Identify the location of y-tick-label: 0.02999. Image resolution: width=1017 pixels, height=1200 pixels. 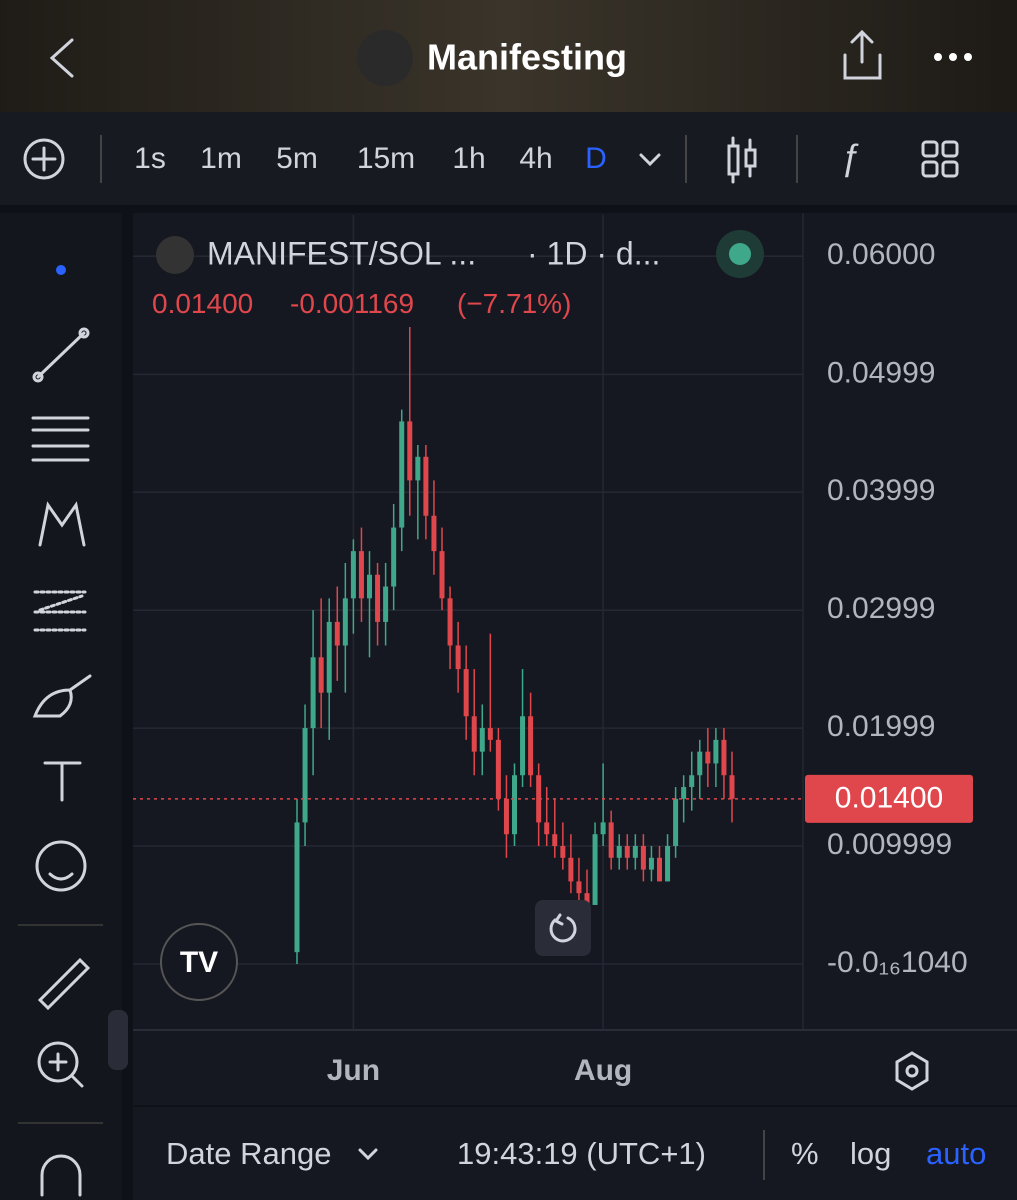
(881, 608).